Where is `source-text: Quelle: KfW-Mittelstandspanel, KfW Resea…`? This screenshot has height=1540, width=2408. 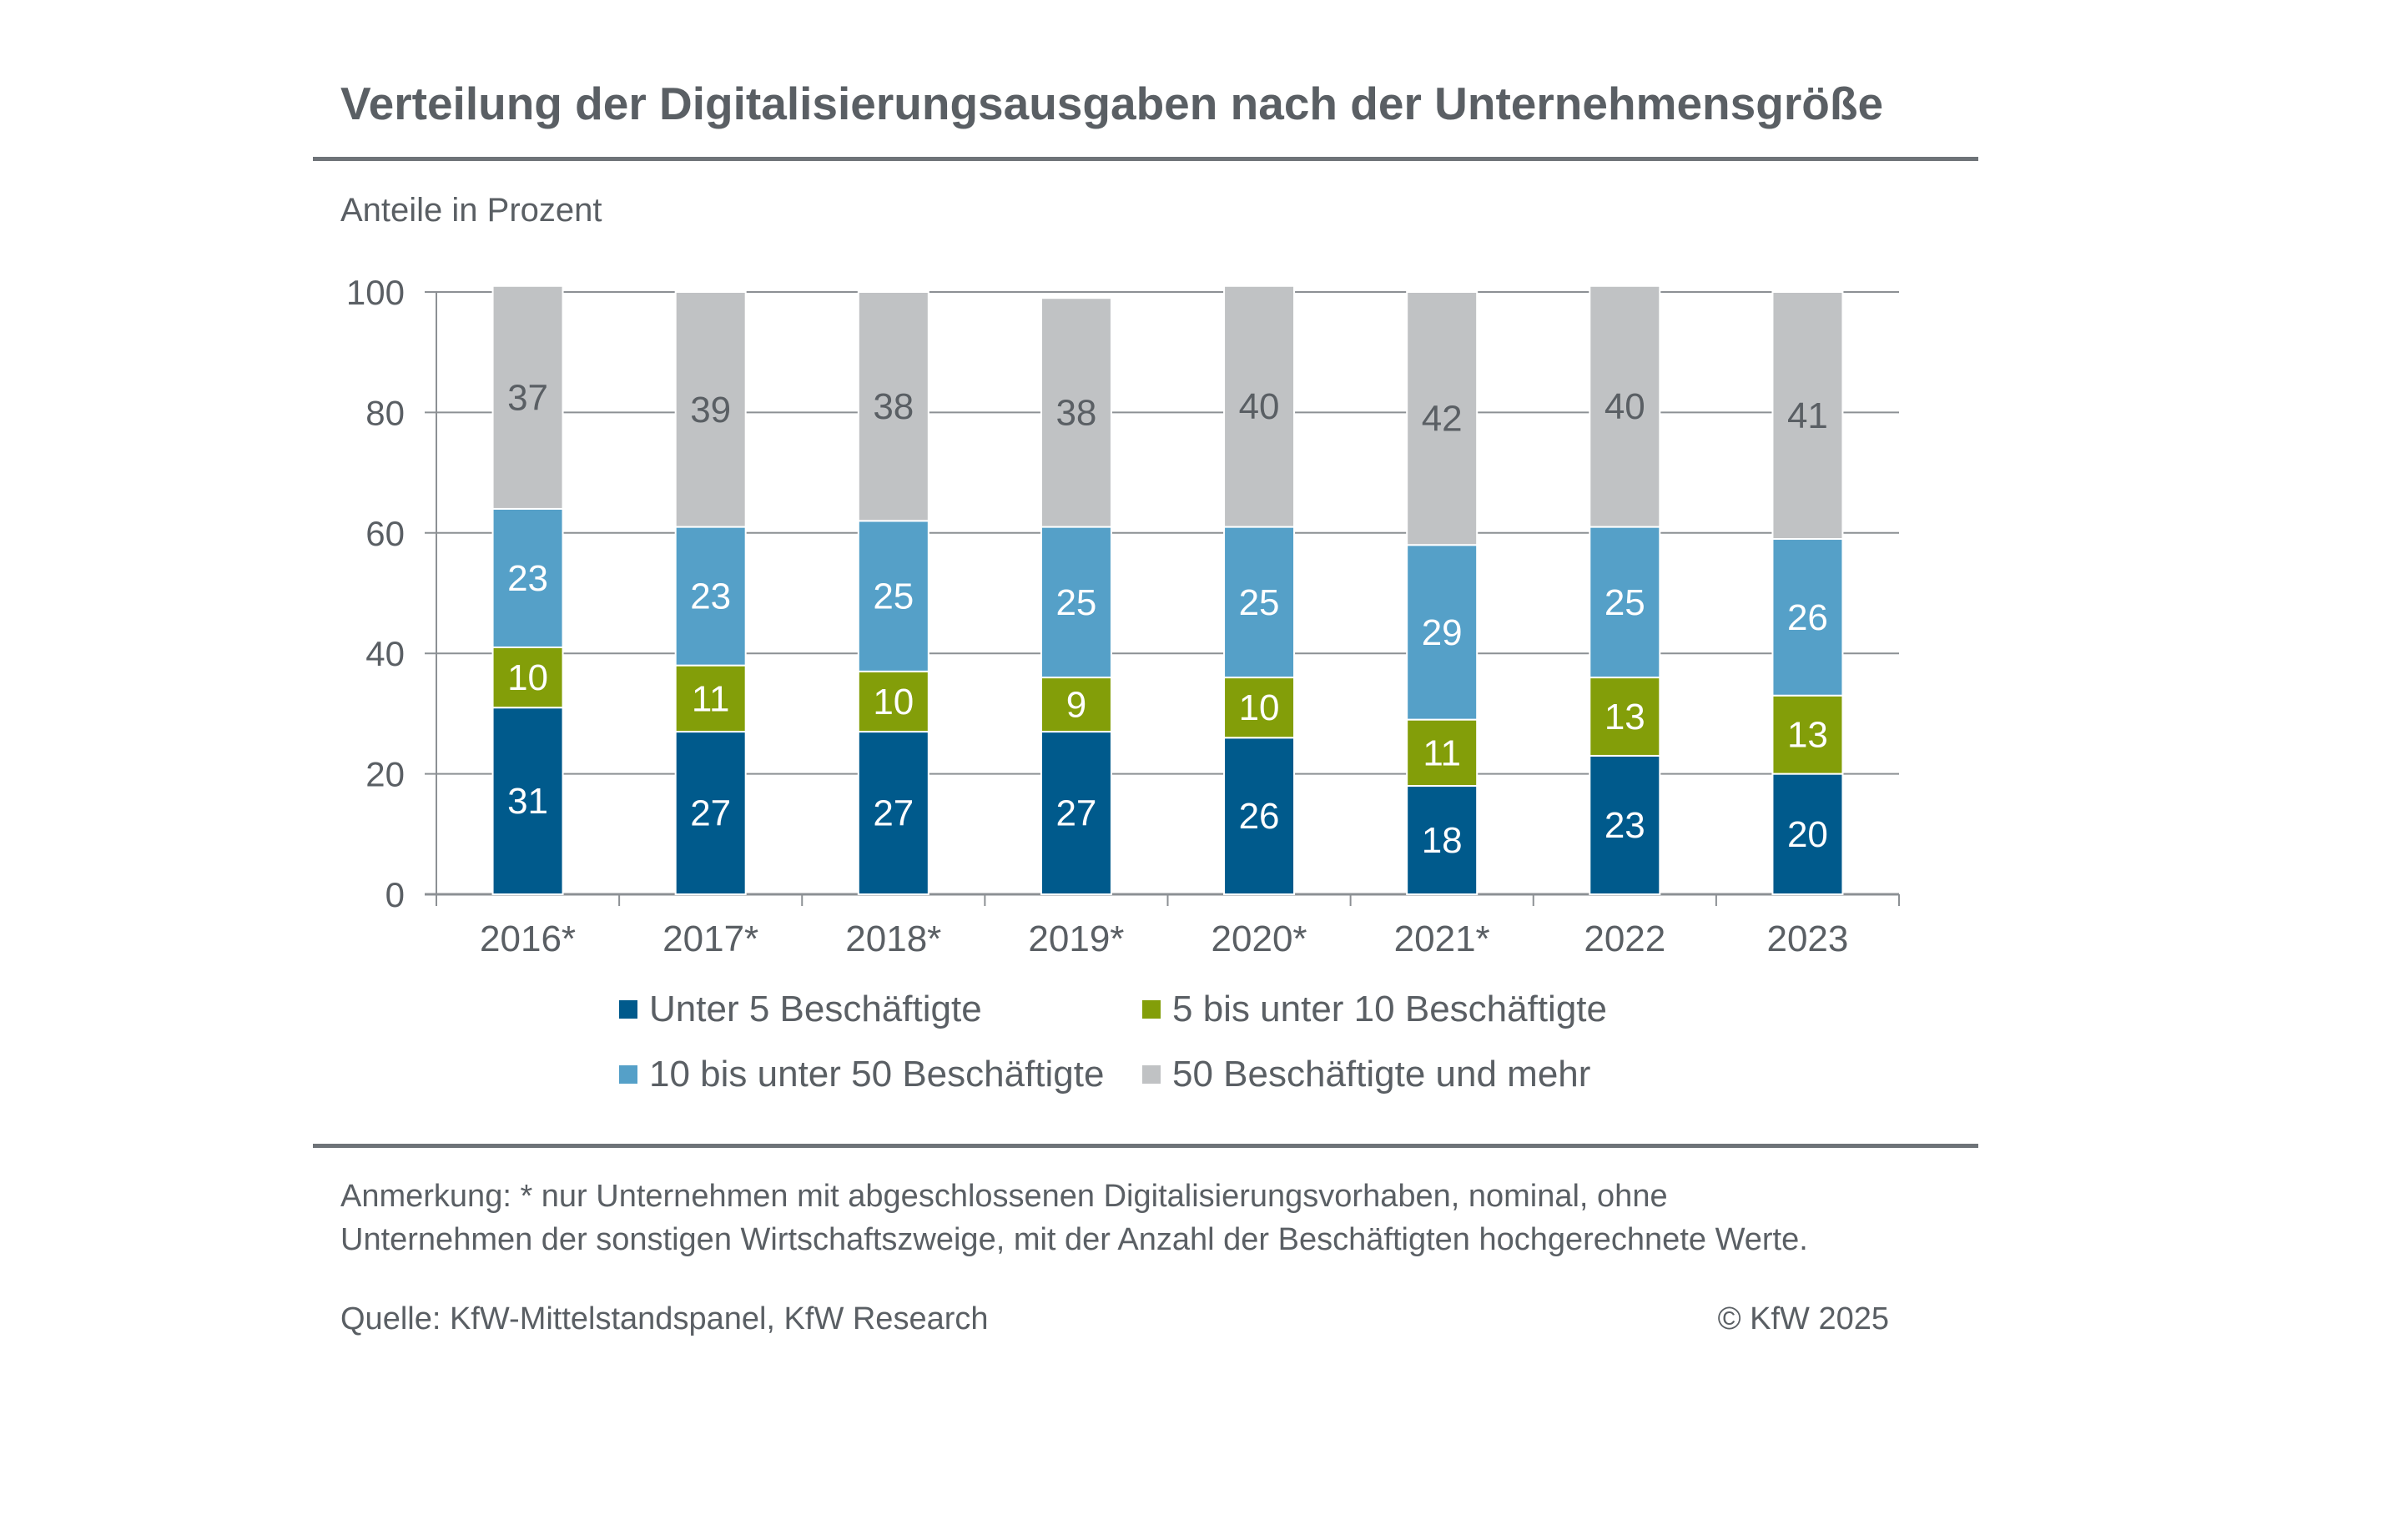
source-text: Quelle: KfW-Mittelstandspanel, KfW Resea… is located at coordinates (664, 1318).